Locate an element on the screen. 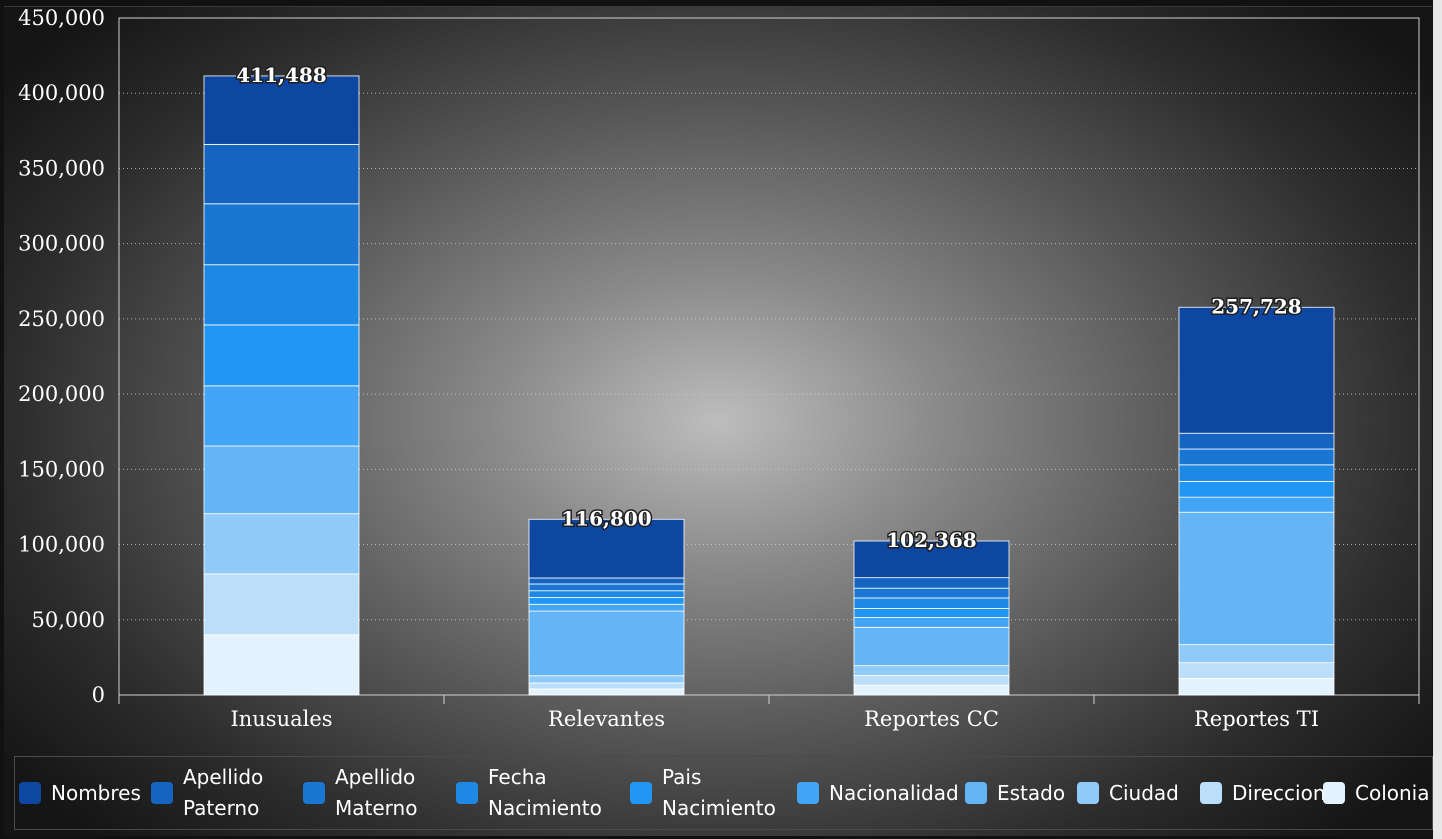 This screenshot has width=1442, height=839. legend-item: Nacionalidad is located at coordinates (878, 793).